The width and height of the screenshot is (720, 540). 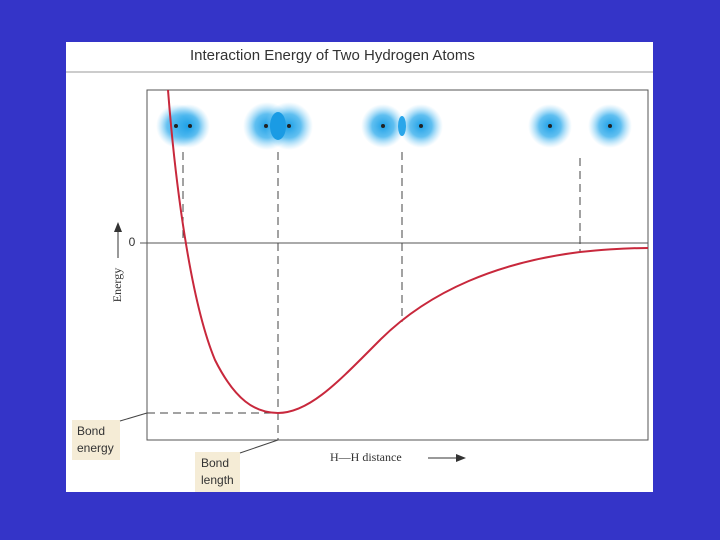 What do you see at coordinates (215, 463) in the screenshot?
I see `bond-length-label: Bond` at bounding box center [215, 463].